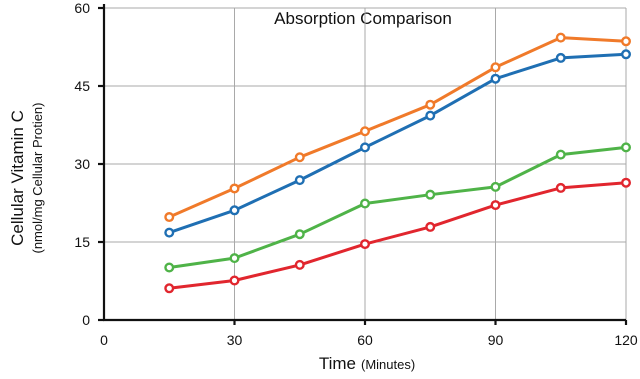 The width and height of the screenshot is (640, 379). What do you see at coordinates (82, 242) in the screenshot?
I see `y-tick-label: 15` at bounding box center [82, 242].